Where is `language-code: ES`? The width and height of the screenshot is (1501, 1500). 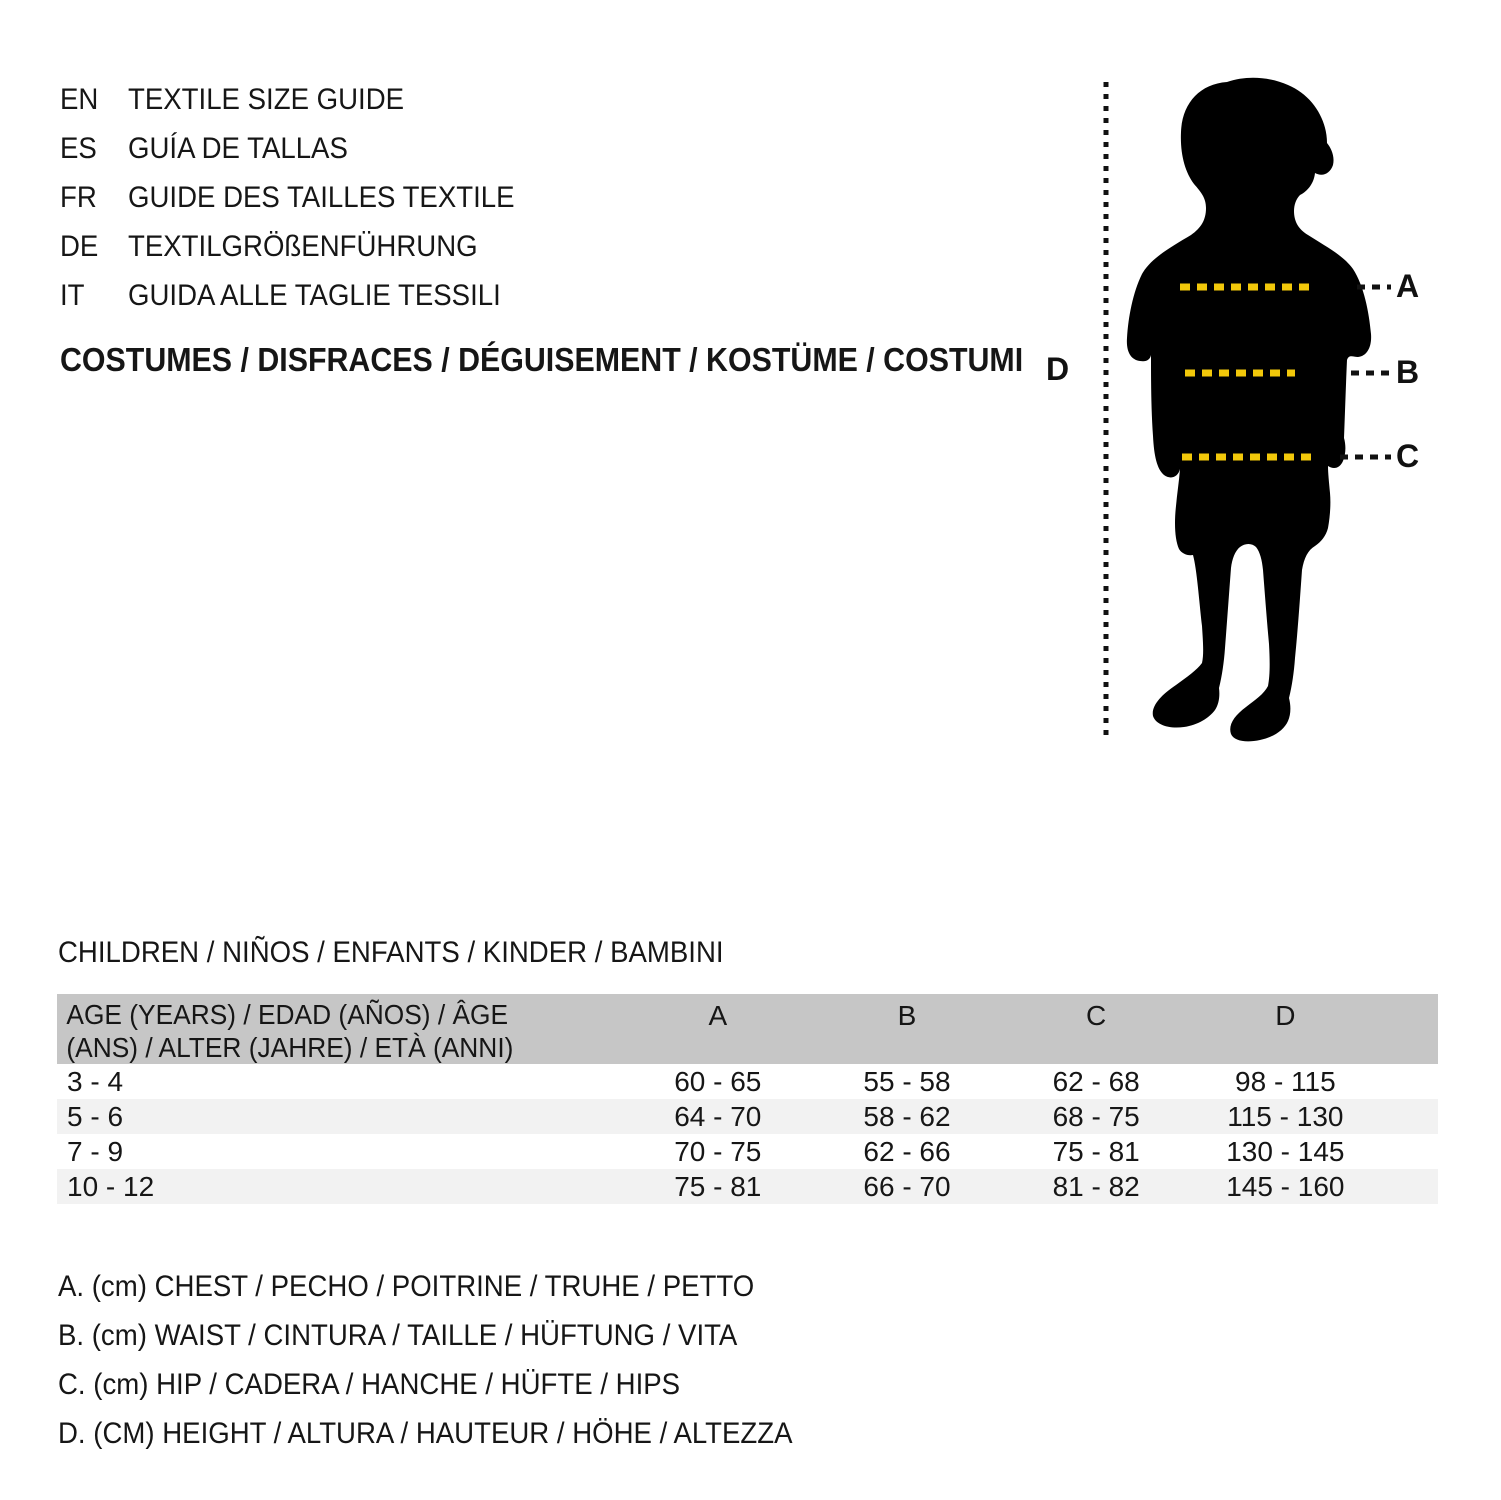 language-code: ES is located at coordinates (78, 148).